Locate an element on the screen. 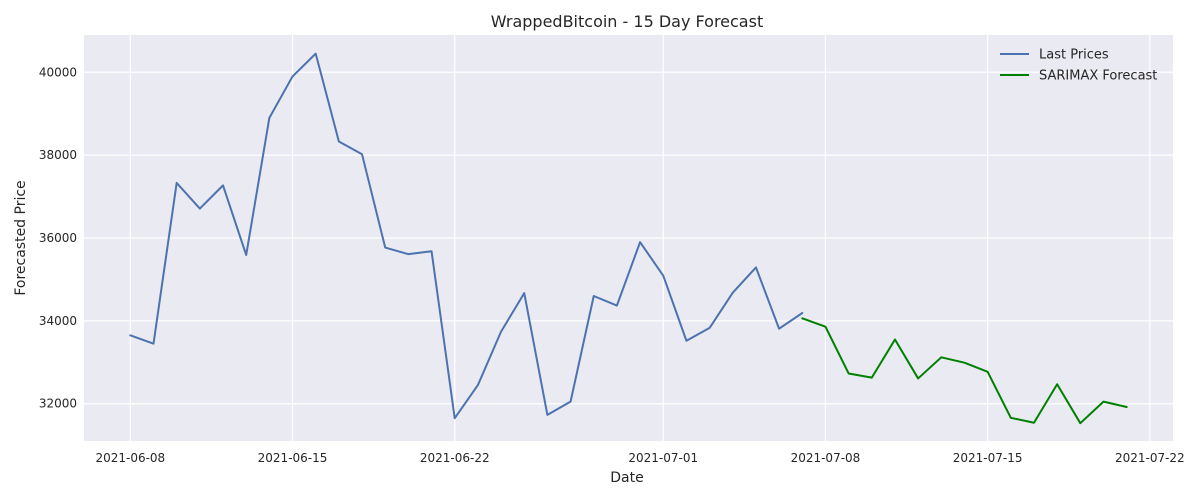 This screenshot has height=500, width=1200. x-tick-label: 2021-06-08 is located at coordinates (130, 458).